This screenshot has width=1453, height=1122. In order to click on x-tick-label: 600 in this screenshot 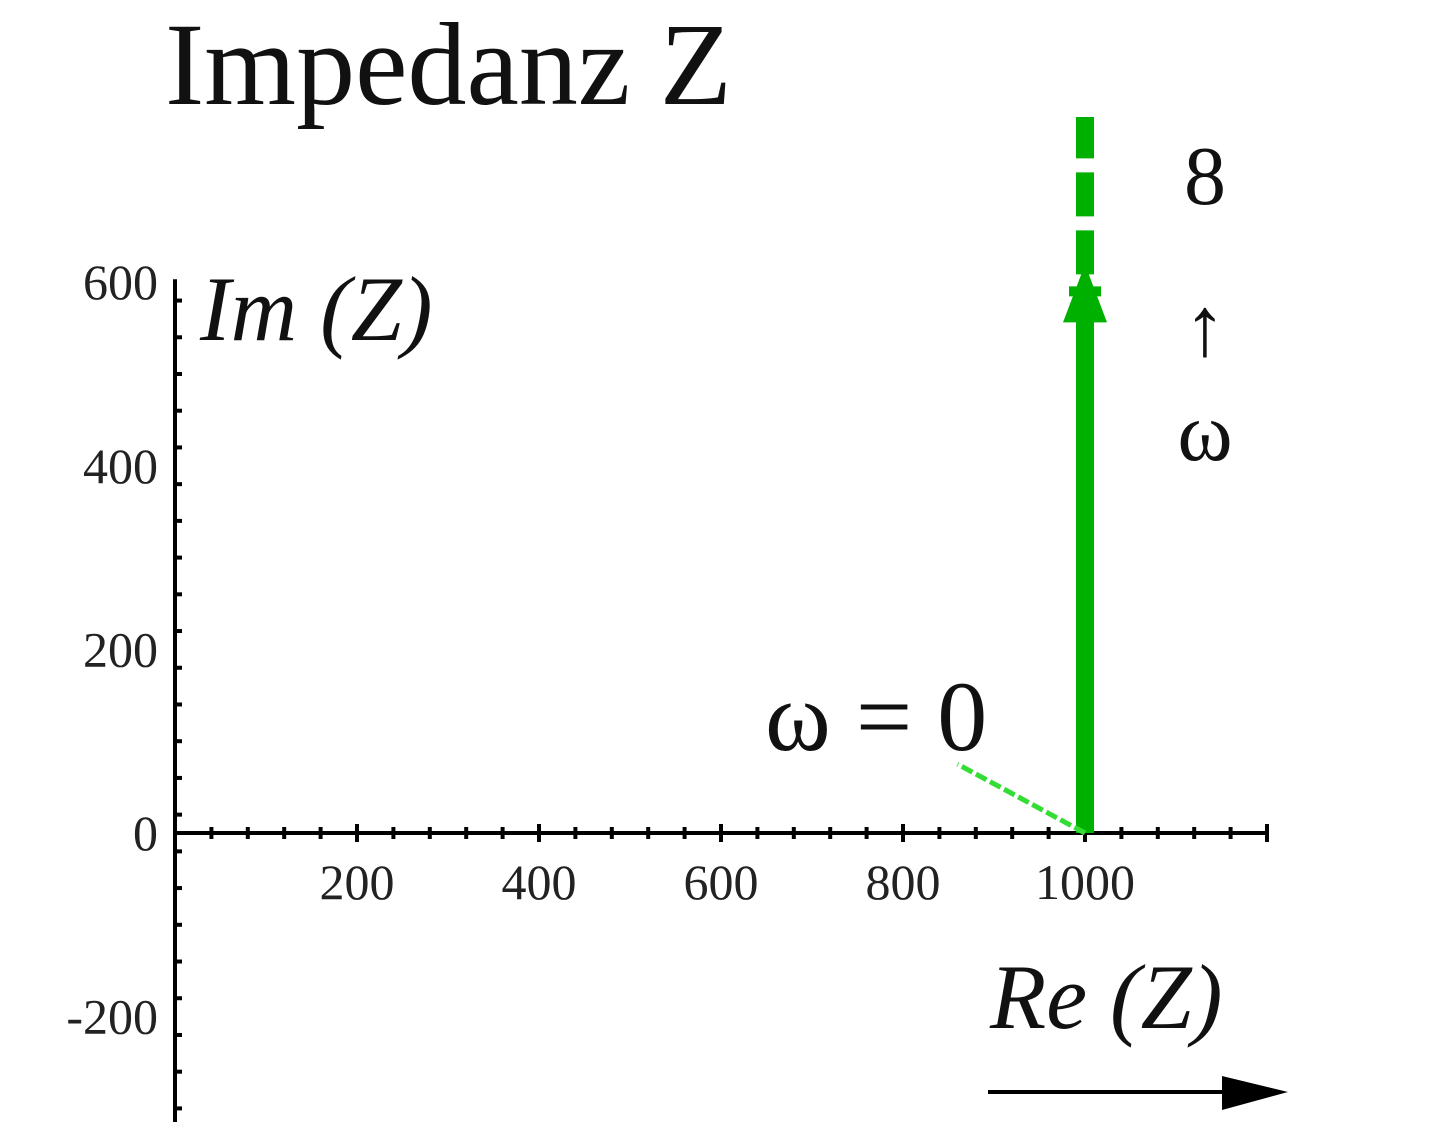, I will do `click(721, 882)`.